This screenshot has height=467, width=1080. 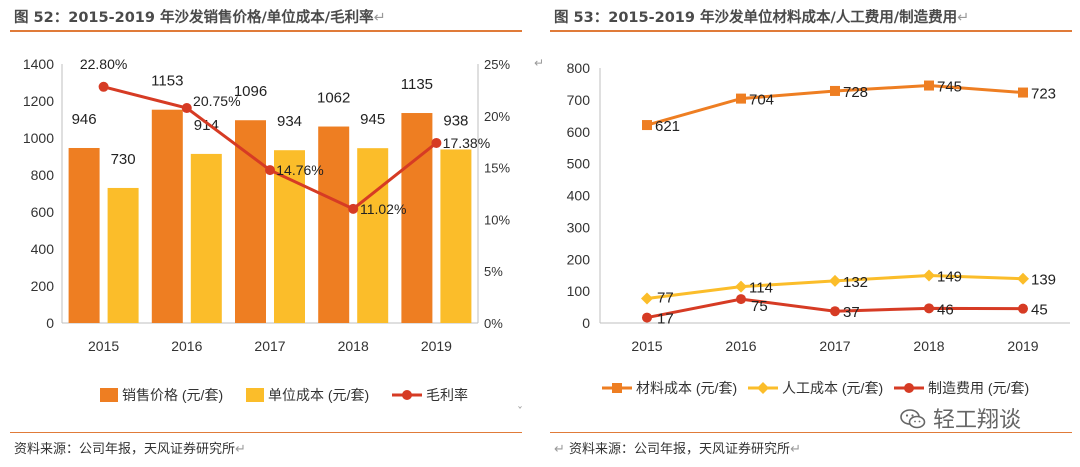 I want to click on gross-margin-data-label: 14.76%, so click(x=299, y=170).